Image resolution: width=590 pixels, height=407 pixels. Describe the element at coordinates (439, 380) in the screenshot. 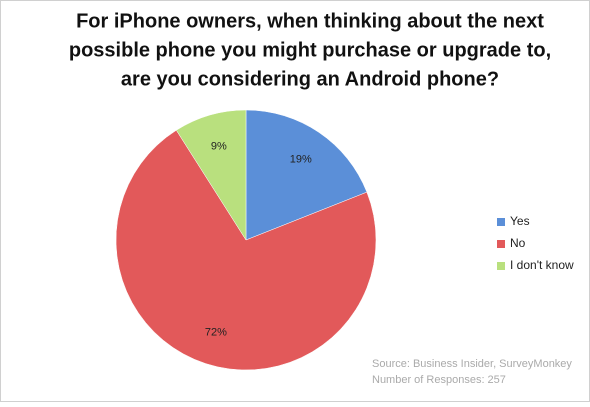

I see `source-note: Number of Responses: 257` at that location.